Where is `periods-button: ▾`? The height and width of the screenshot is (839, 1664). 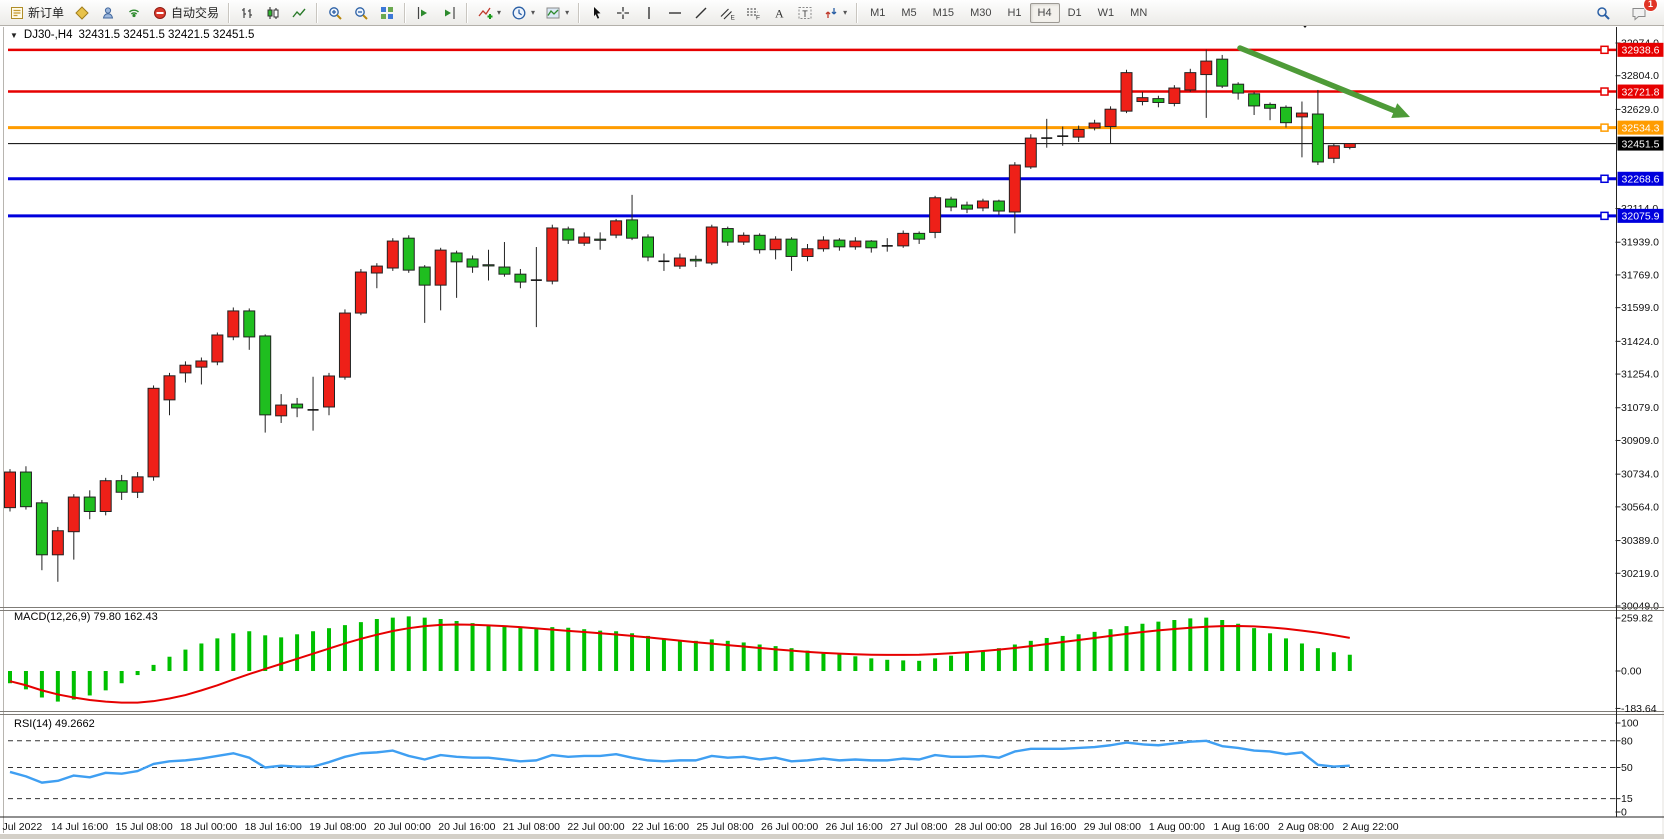
periods-button: ▾ is located at coordinates (523, 13).